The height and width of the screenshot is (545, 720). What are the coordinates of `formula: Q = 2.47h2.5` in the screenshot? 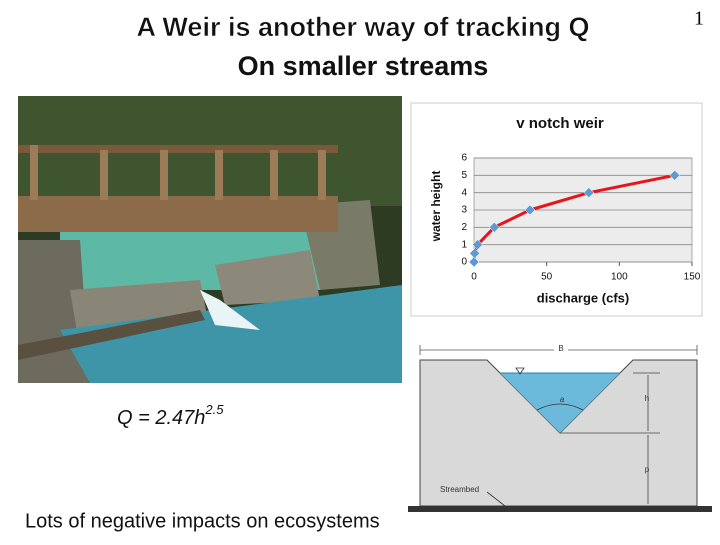 It's located at (170, 415).